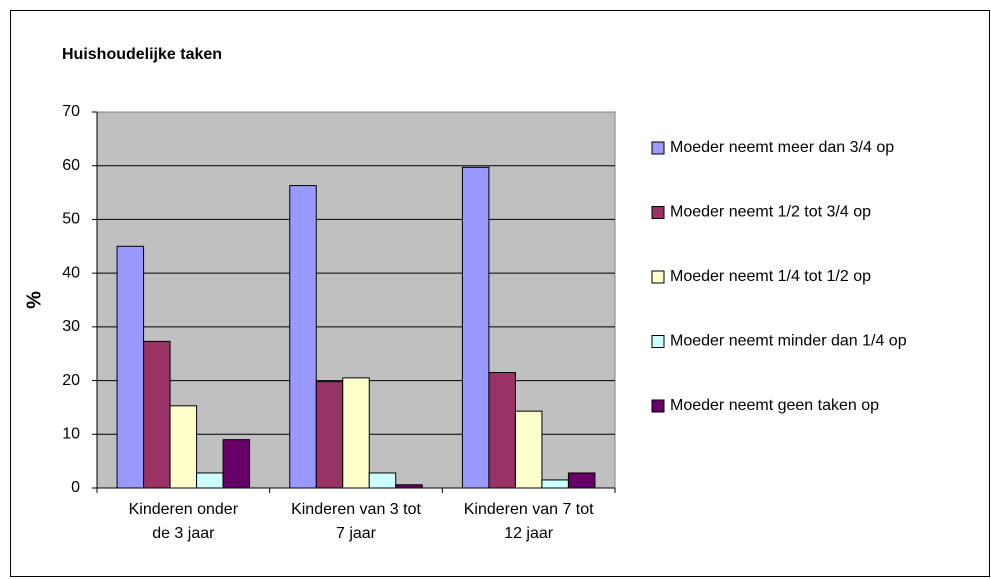 The image size is (991, 579). I want to click on y-tick-label: 10, so click(71, 434).